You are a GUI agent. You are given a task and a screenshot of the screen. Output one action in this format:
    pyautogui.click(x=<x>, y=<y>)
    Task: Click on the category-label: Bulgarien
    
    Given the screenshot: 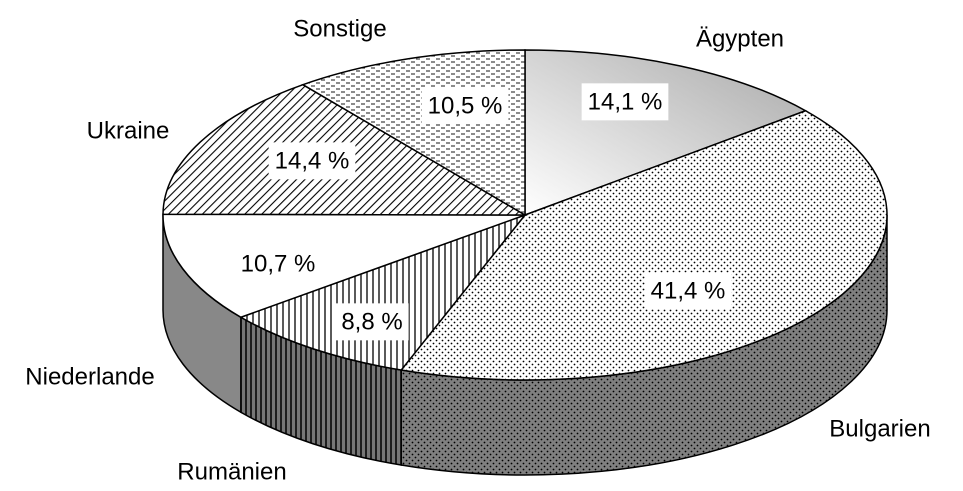 What is the action you would take?
    pyautogui.click(x=879, y=428)
    